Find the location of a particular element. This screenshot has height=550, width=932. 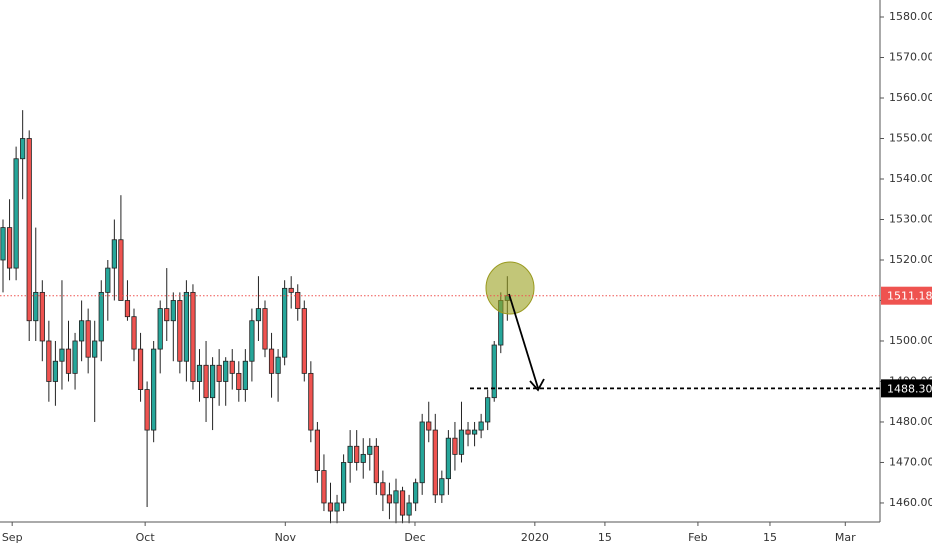

y-tick-label: 1520.00 is located at coordinates (910, 259).